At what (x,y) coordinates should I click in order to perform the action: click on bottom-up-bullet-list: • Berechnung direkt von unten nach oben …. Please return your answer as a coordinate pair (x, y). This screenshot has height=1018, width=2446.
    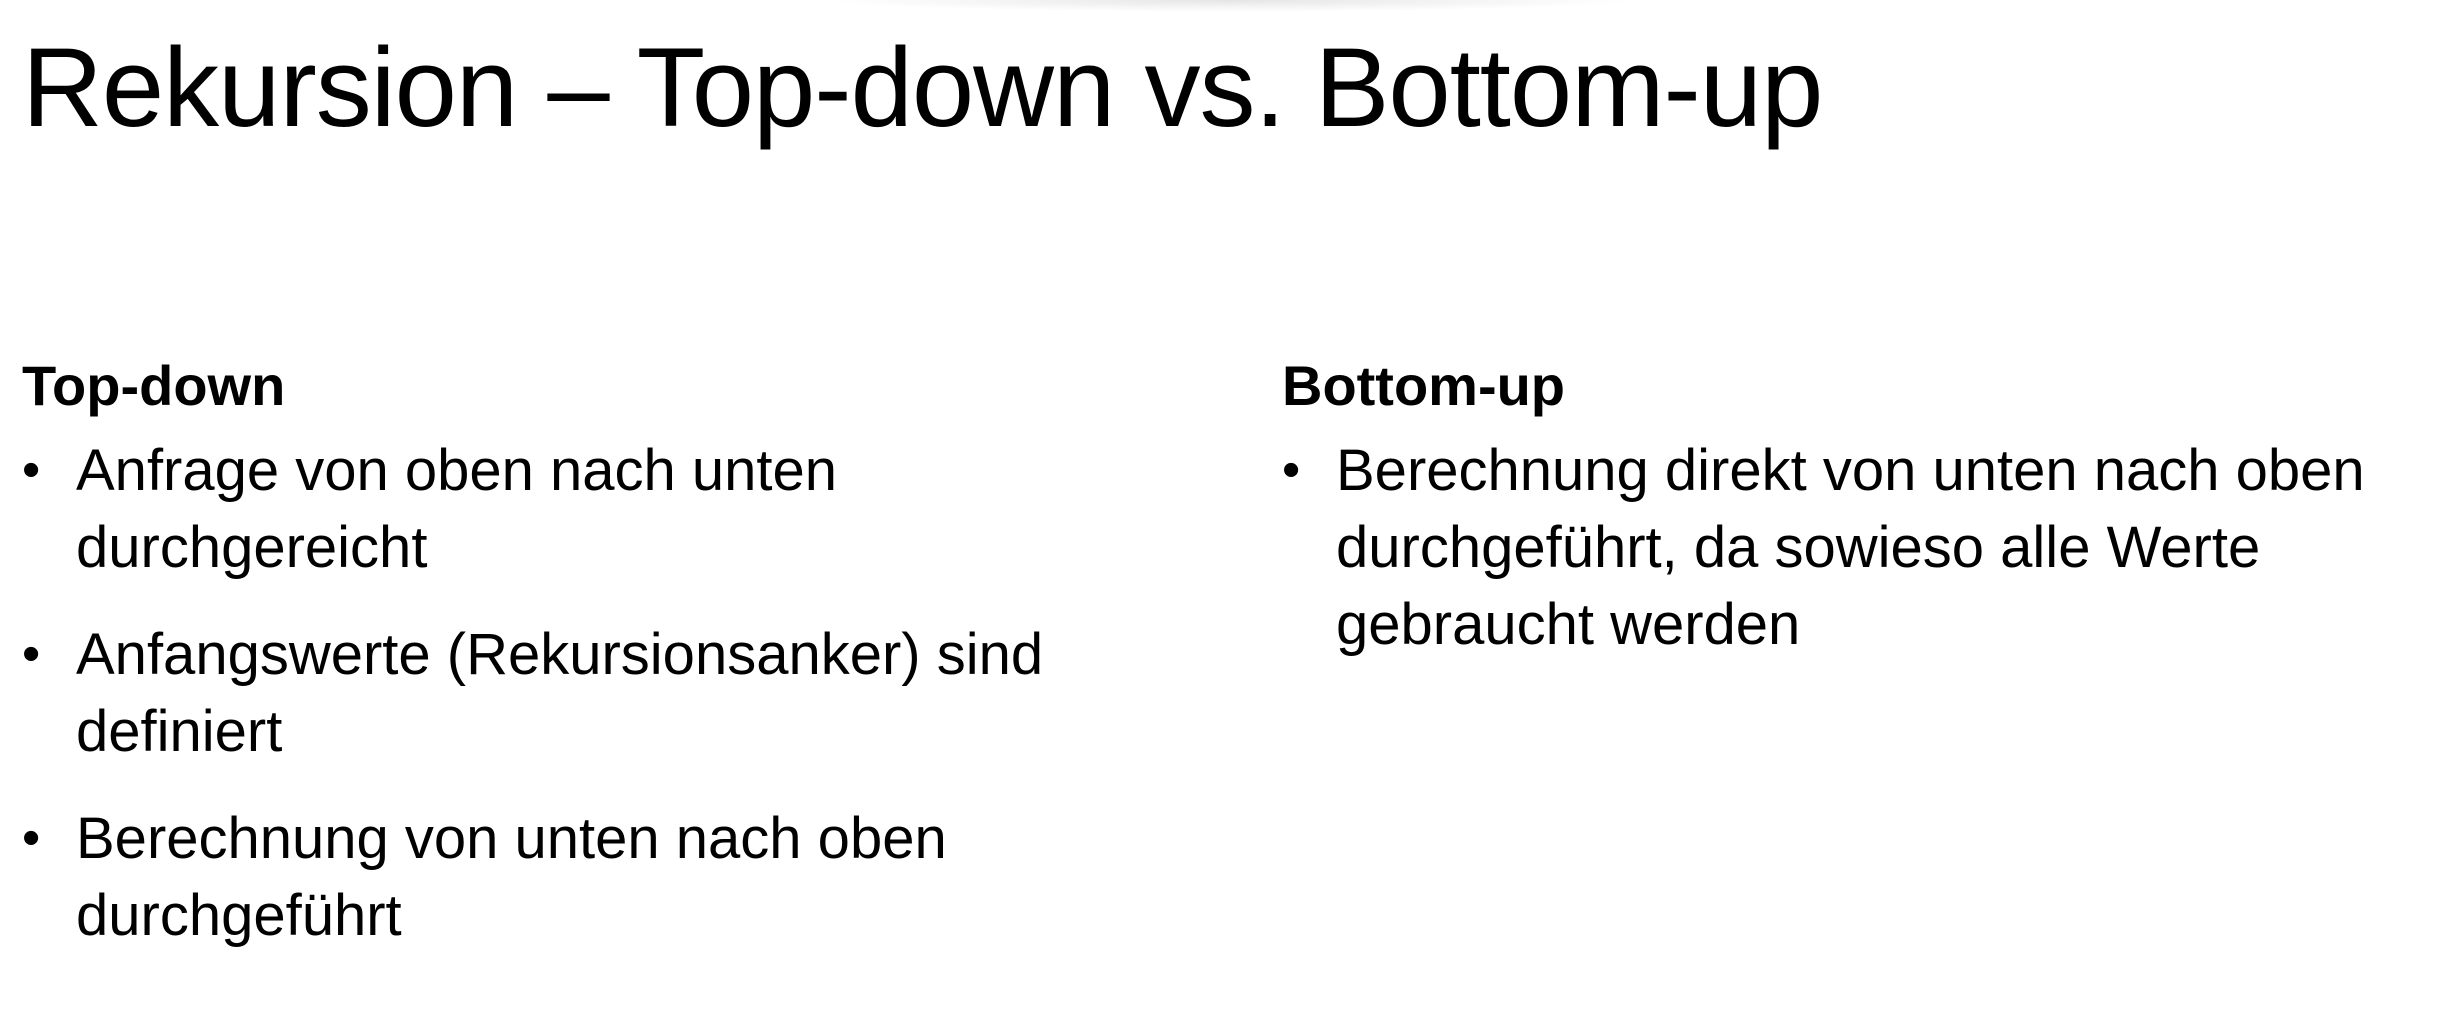
    Looking at the image, I should click on (1857, 547).